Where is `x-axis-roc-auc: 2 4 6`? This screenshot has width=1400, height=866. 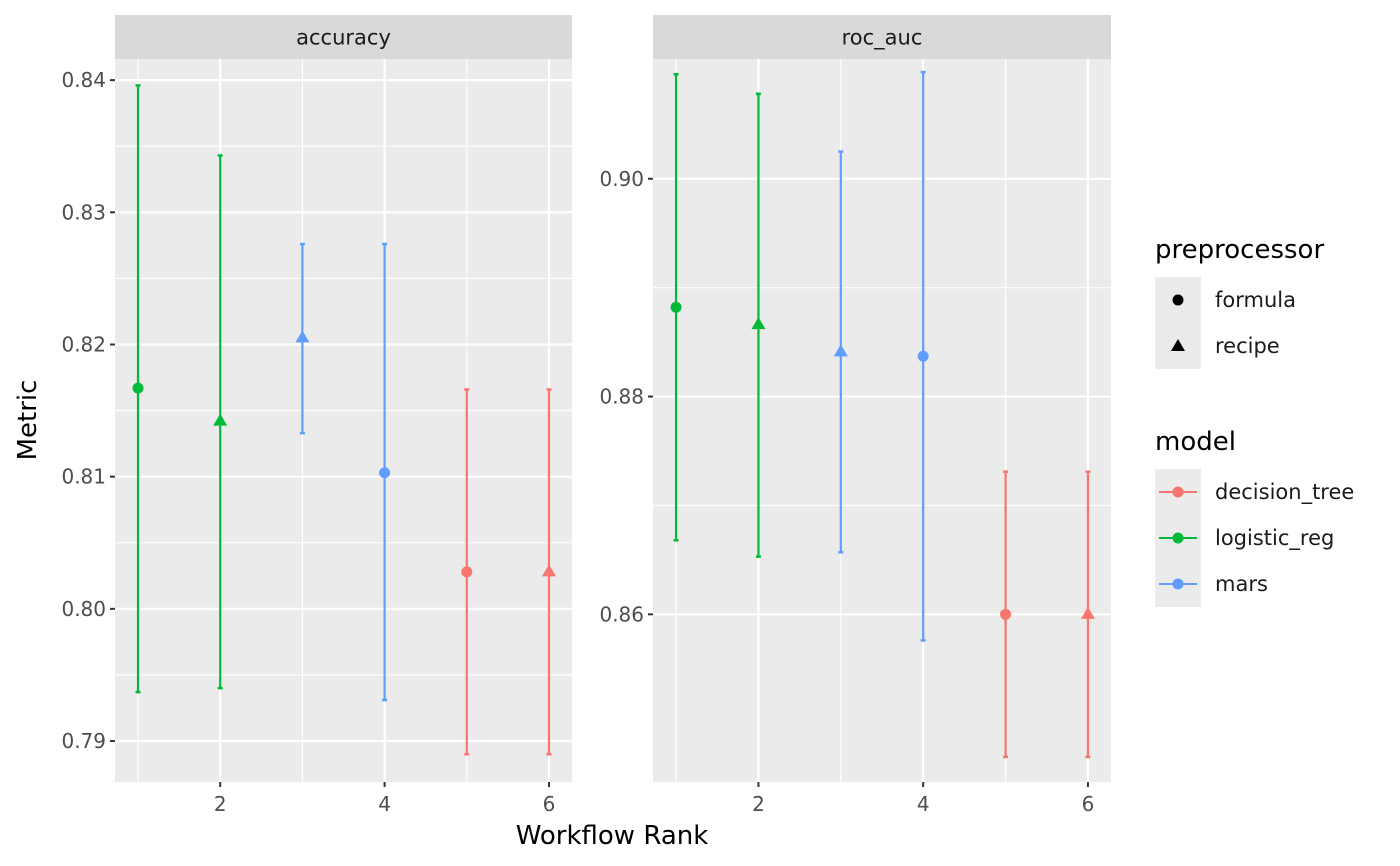
x-axis-roc-auc: 2 4 6 is located at coordinates (923, 799).